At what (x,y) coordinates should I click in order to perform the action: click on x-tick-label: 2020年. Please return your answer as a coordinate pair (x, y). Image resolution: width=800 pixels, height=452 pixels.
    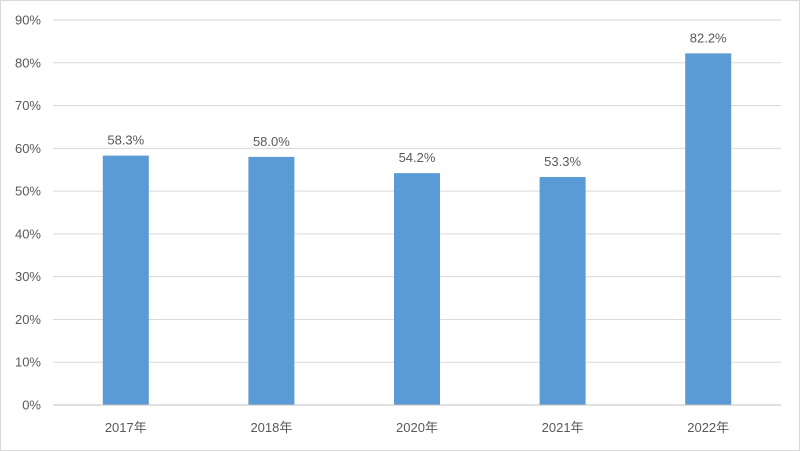
    Looking at the image, I should click on (417, 427).